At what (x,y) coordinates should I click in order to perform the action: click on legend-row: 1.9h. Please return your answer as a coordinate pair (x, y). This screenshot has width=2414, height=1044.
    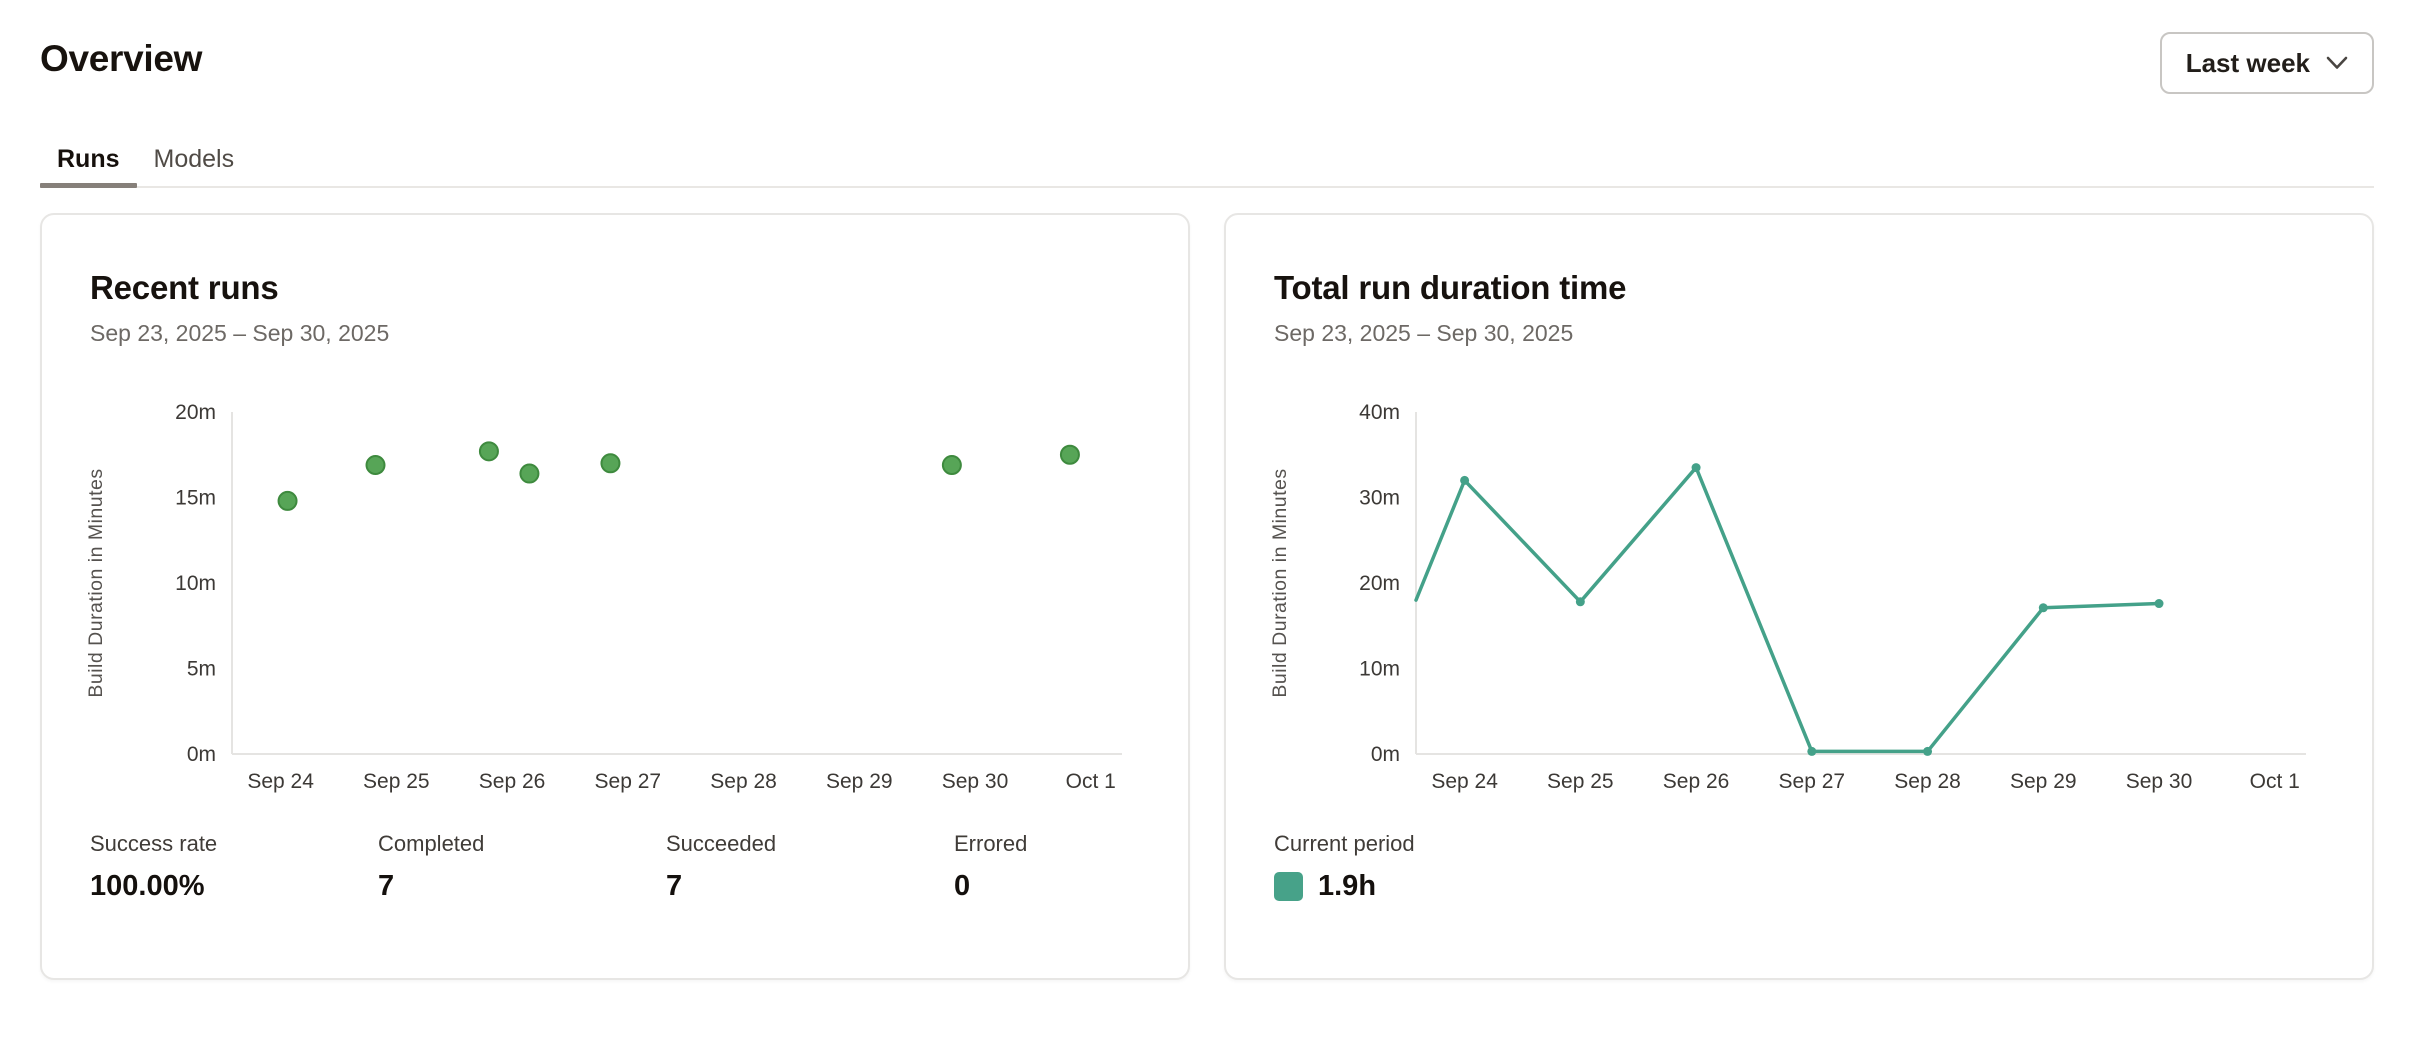
    Looking at the image, I should click on (1344, 886).